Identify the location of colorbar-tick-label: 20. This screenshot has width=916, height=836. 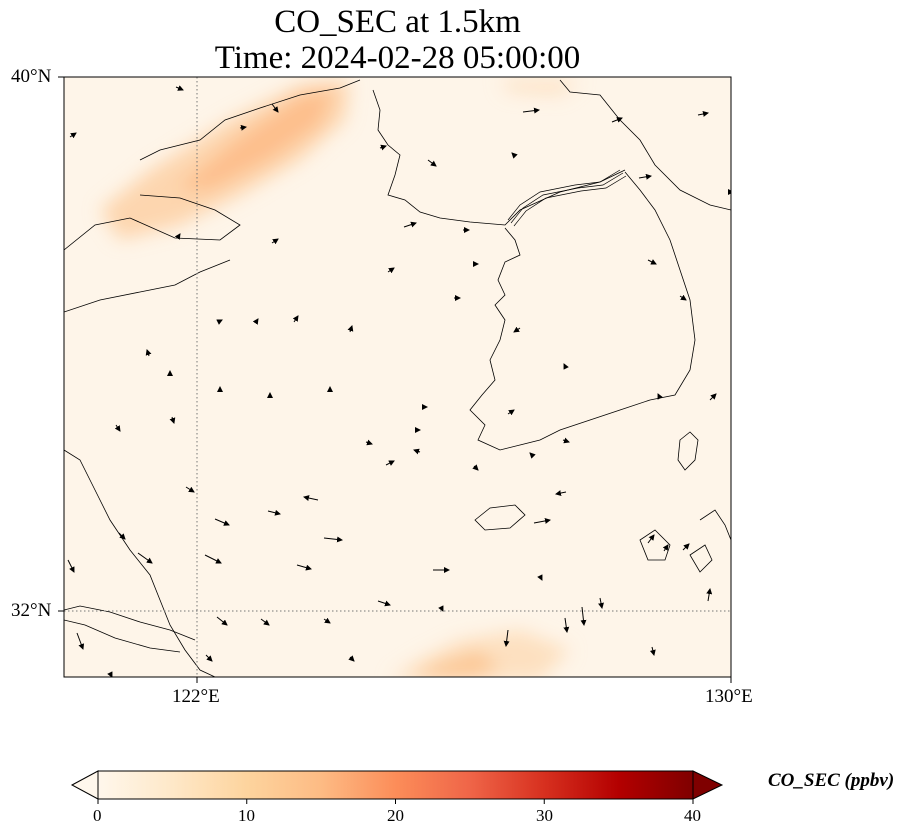
(395, 815).